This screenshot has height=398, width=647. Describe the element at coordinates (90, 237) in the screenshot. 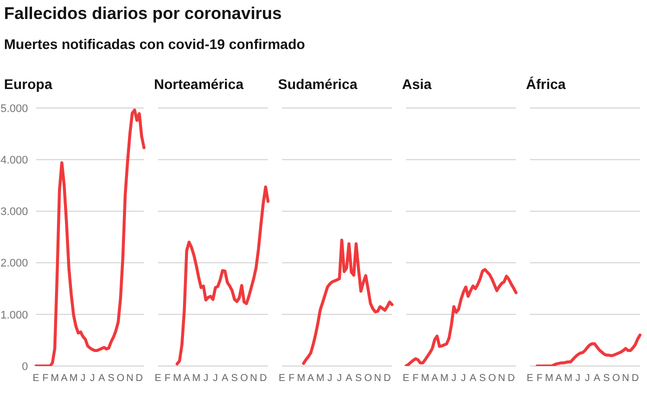

I see `line-series` at that location.